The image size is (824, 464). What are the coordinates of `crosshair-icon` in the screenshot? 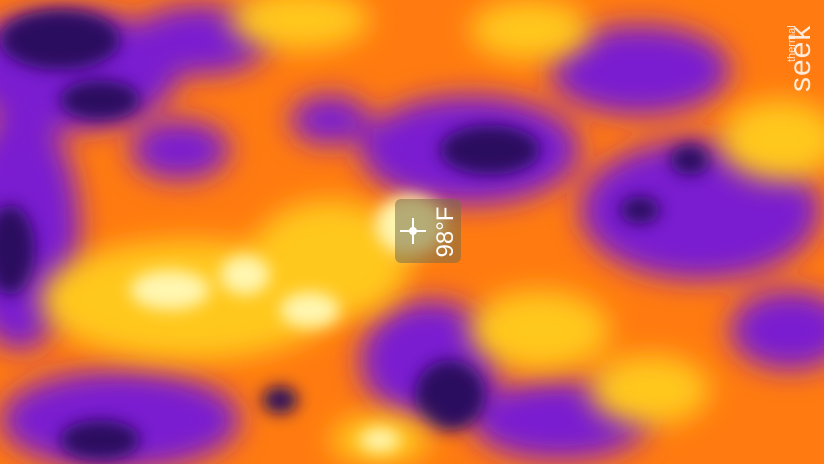 It's located at (413, 231).